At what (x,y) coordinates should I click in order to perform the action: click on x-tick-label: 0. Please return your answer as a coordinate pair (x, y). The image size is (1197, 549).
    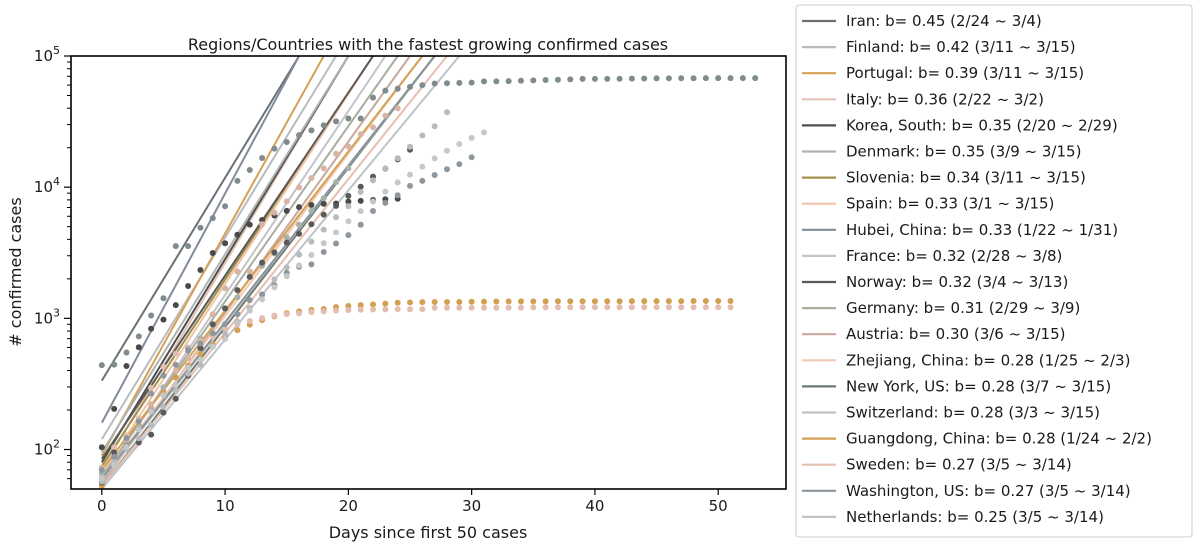
    Looking at the image, I should click on (102, 506).